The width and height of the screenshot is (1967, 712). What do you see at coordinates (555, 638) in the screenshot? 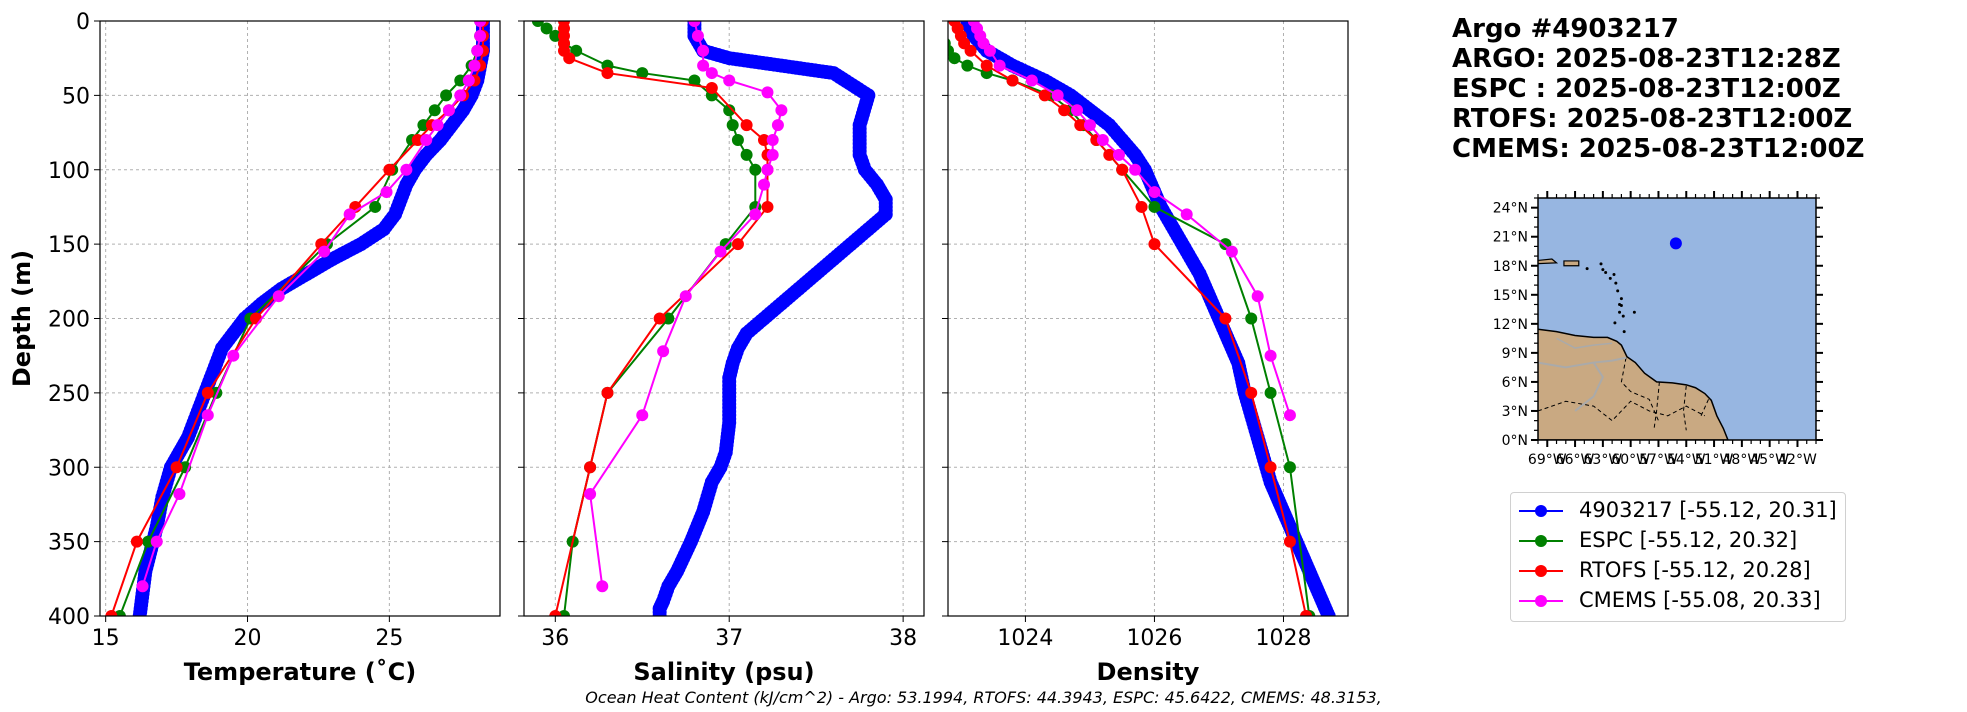
I see `x-tick-label: 36` at bounding box center [555, 638].